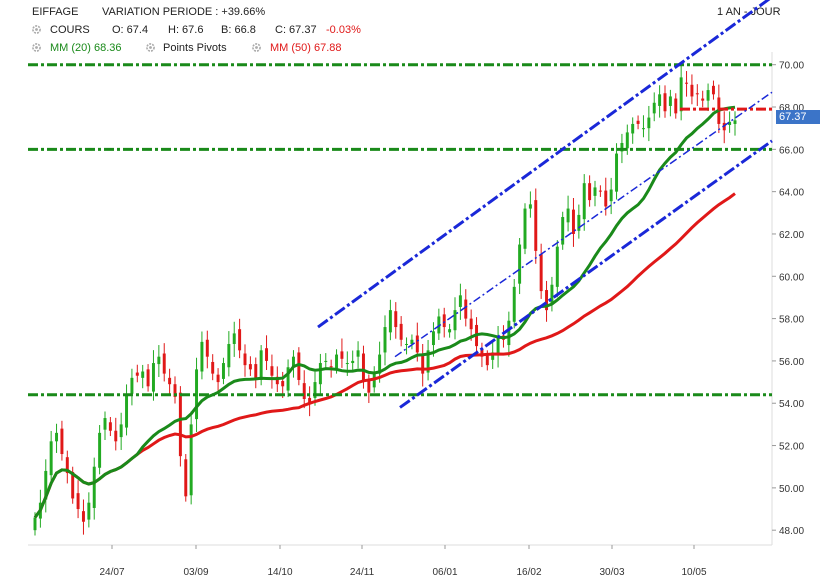  What do you see at coordinates (791, 362) in the screenshot?
I see `y-tick-label: 56.00` at bounding box center [791, 362].